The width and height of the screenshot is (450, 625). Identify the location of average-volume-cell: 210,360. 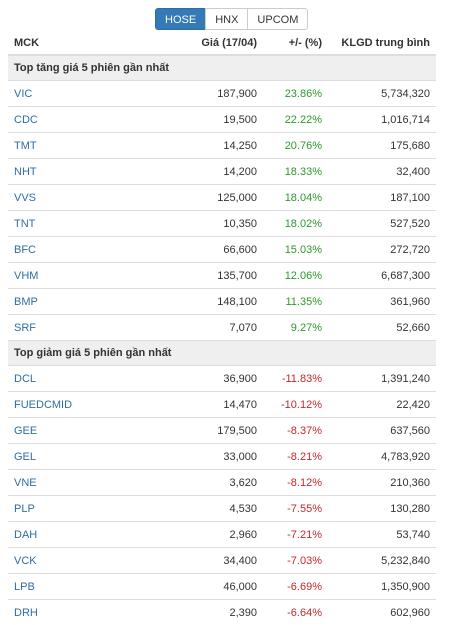
(382, 483).